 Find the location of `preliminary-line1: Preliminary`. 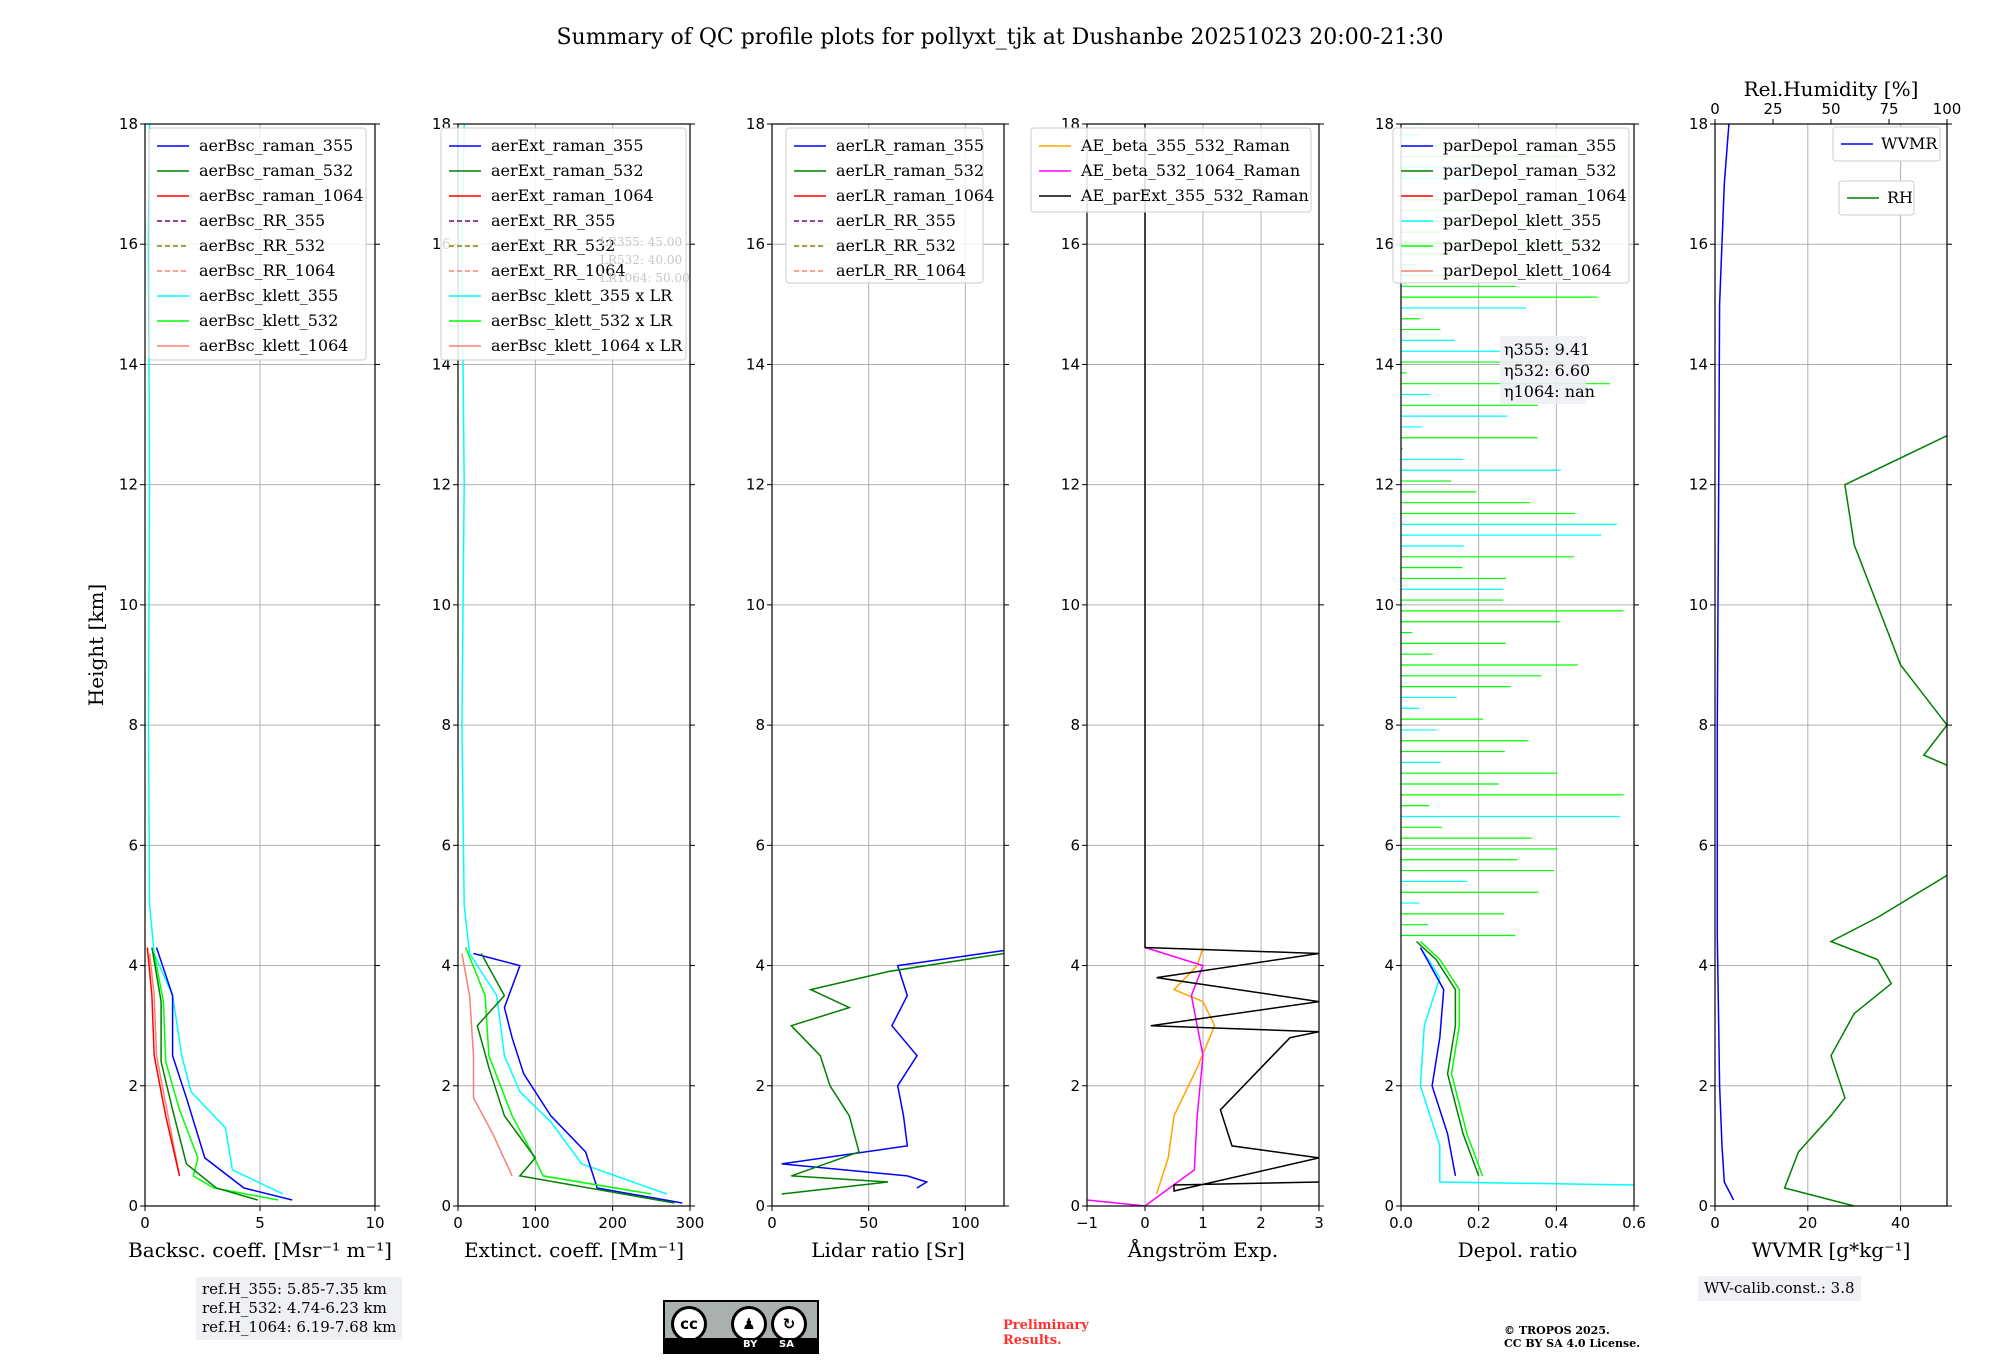

preliminary-line1: Preliminary is located at coordinates (1046, 1325).